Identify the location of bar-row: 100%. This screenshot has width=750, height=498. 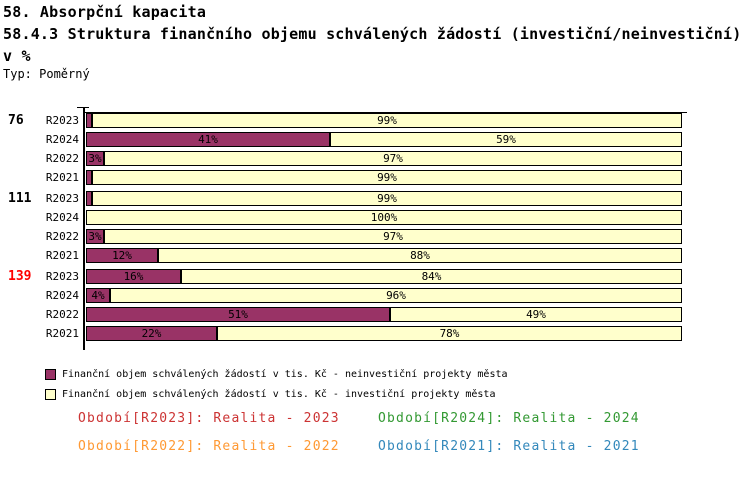
(384, 217).